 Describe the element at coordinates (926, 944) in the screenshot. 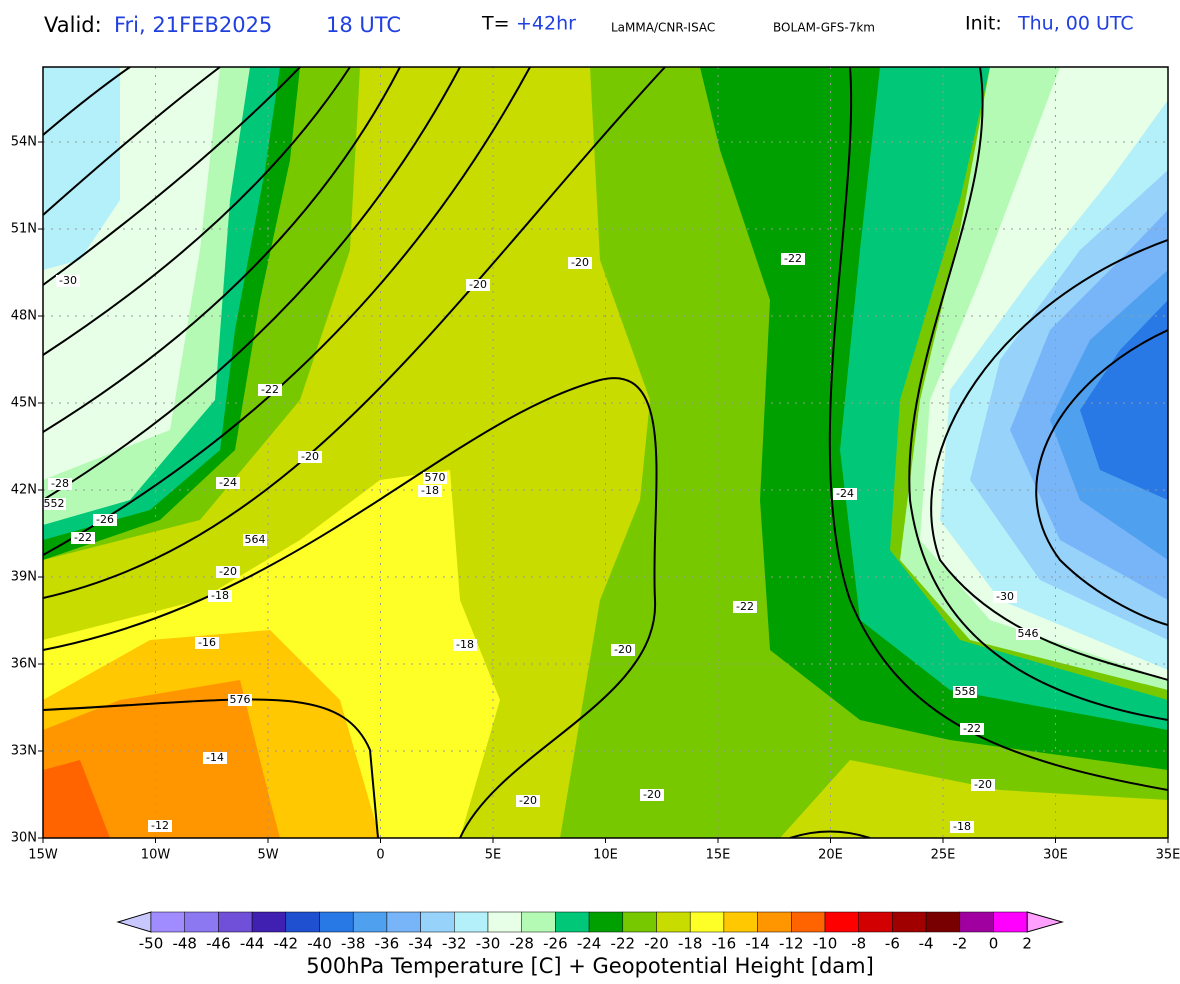

I see `colorbar-label: -4` at that location.